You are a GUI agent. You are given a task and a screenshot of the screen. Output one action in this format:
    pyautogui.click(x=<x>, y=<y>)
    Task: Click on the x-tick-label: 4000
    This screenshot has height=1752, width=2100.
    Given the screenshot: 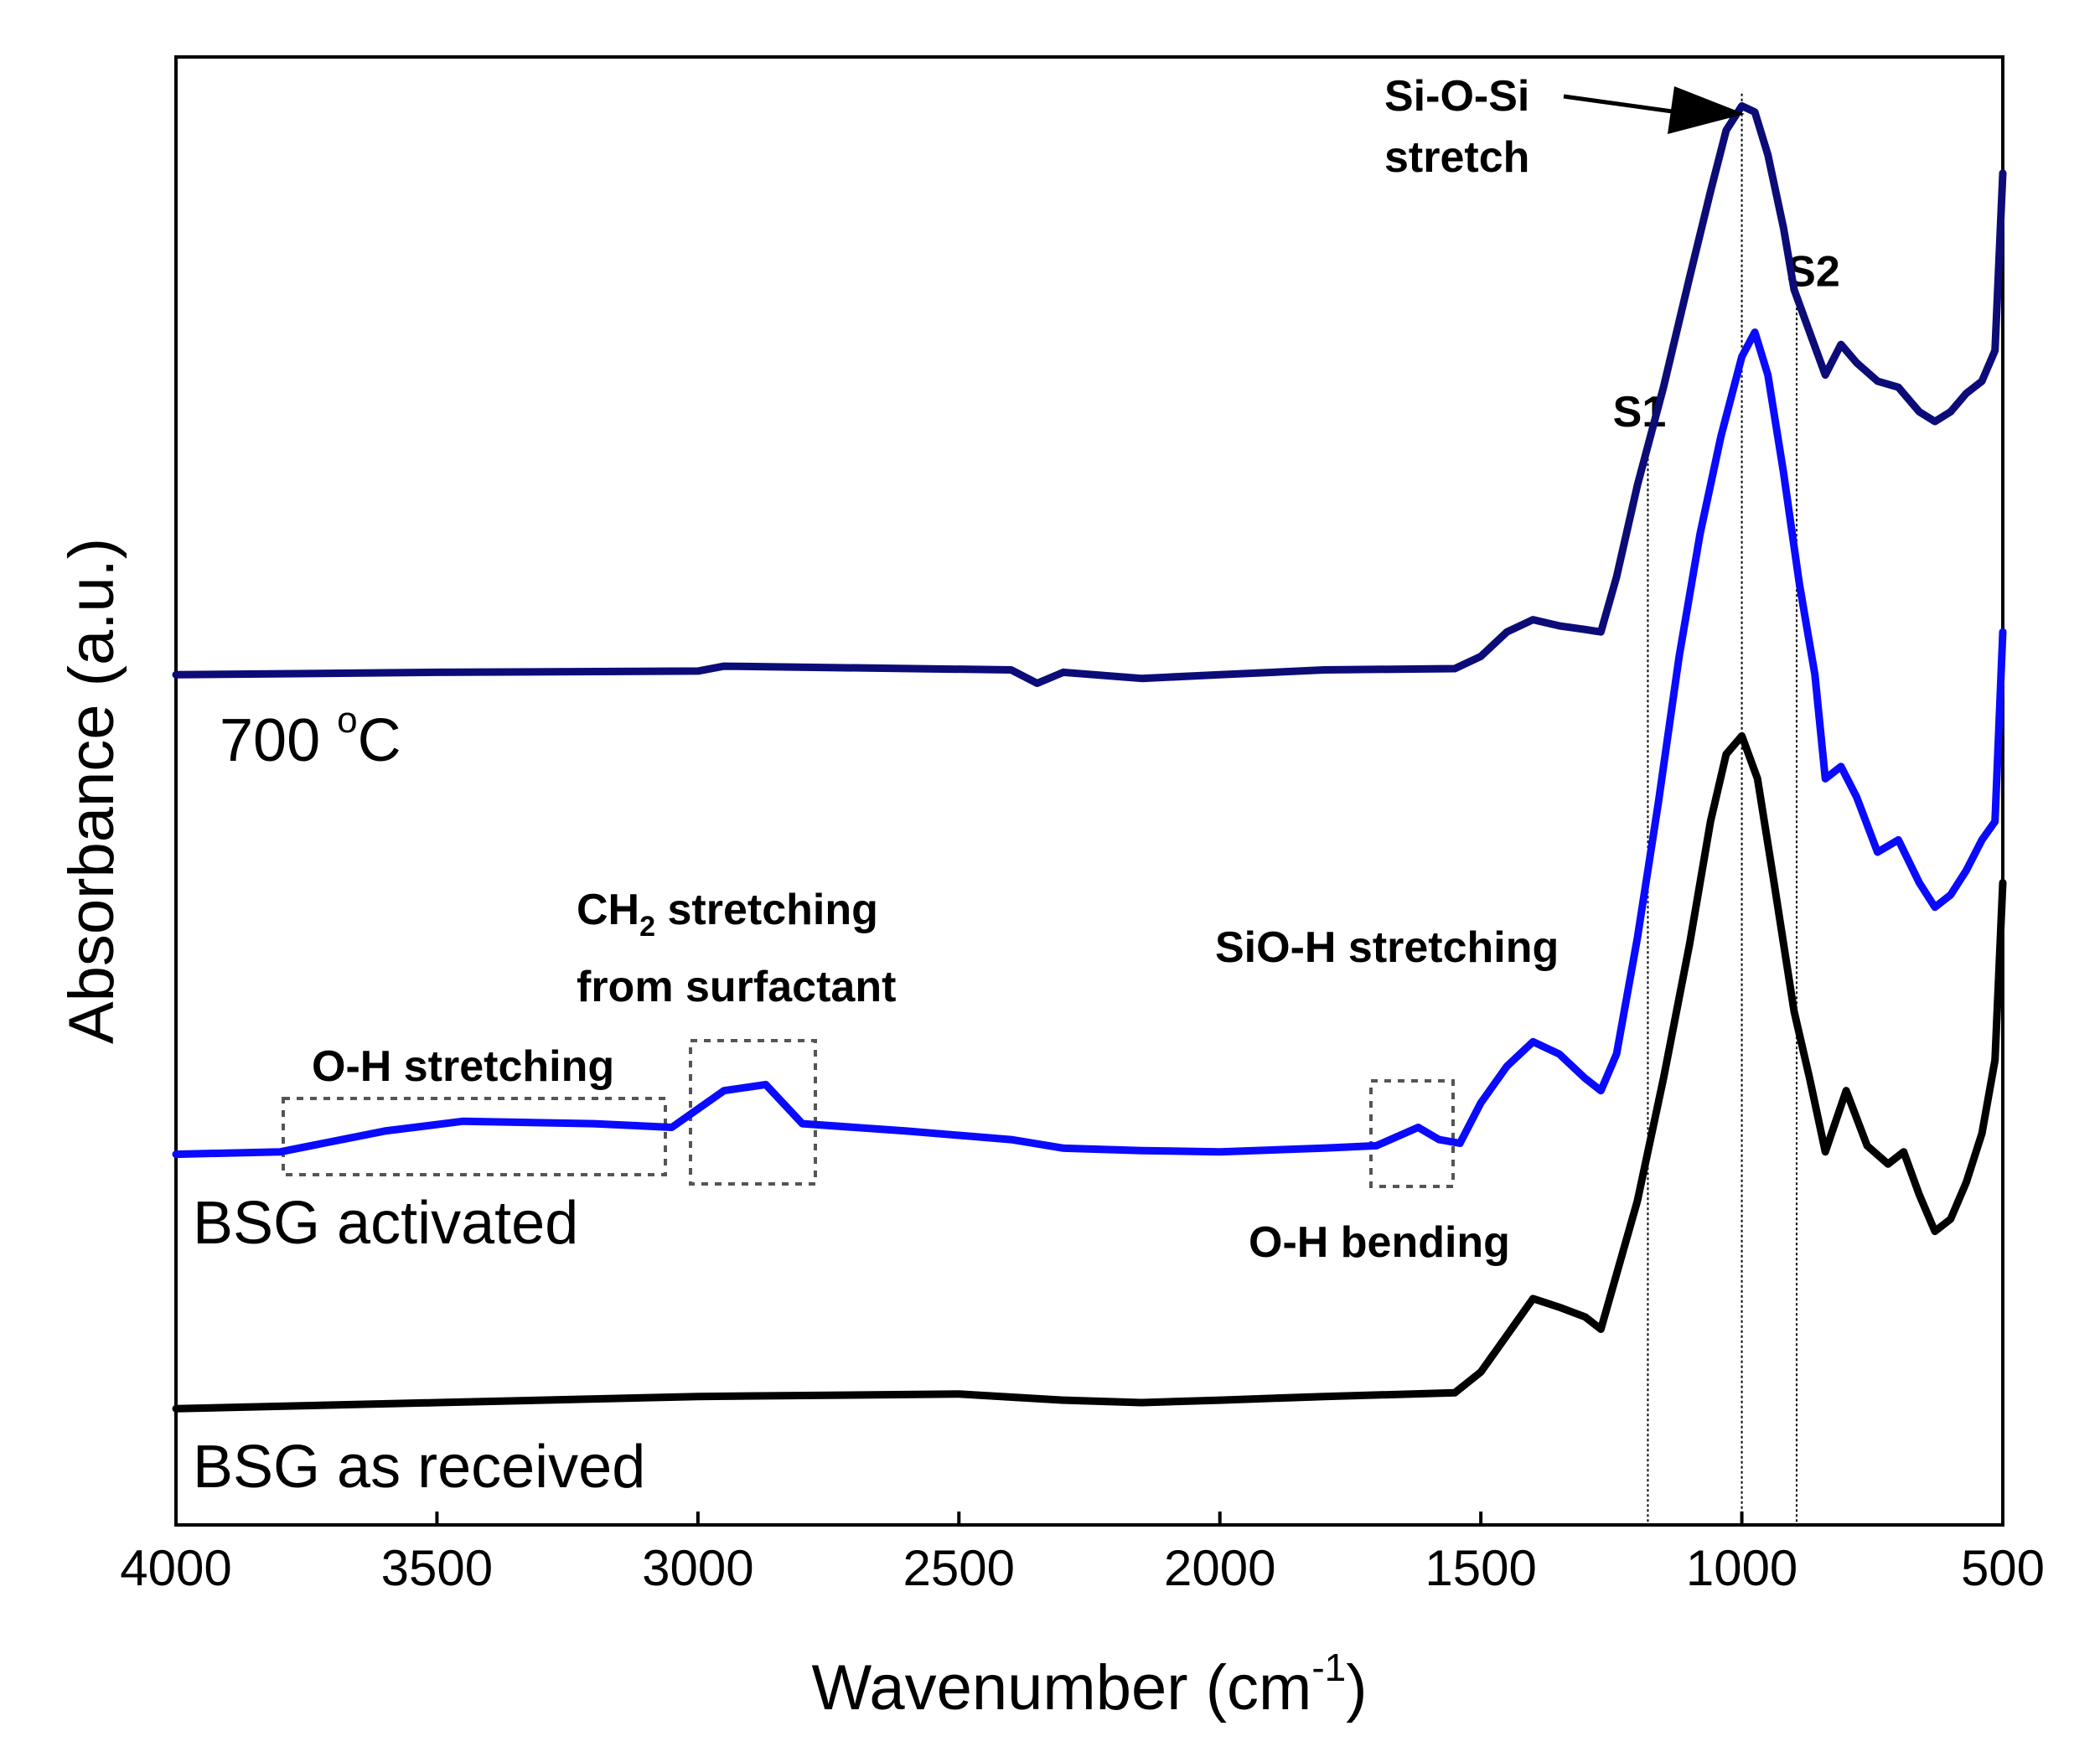 What is the action you would take?
    pyautogui.click(x=175, y=1568)
    